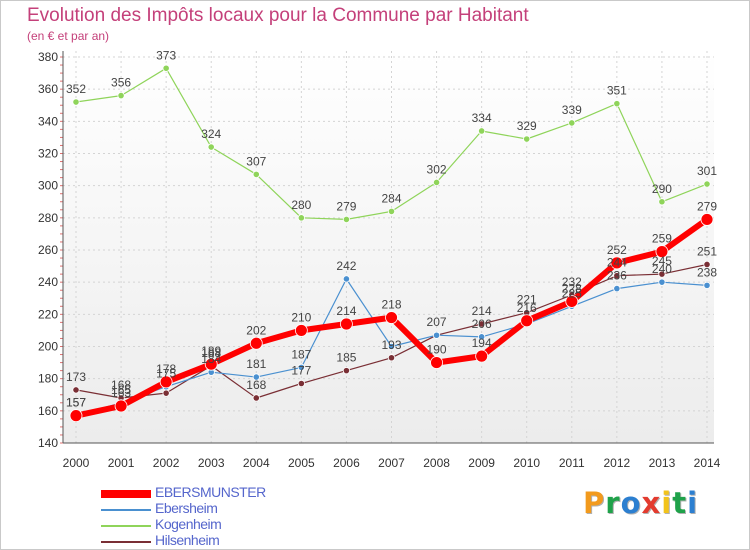 The width and height of the screenshot is (750, 550). I want to click on data-label: 302, so click(437, 169).